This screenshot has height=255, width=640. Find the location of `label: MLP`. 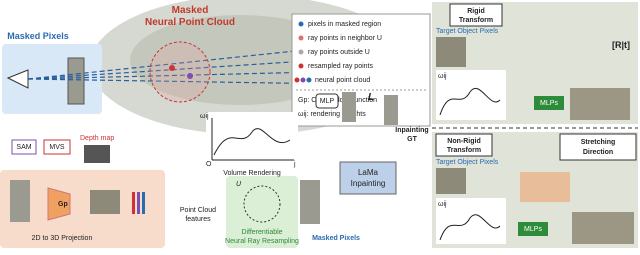

label: MLP is located at coordinates (327, 101).